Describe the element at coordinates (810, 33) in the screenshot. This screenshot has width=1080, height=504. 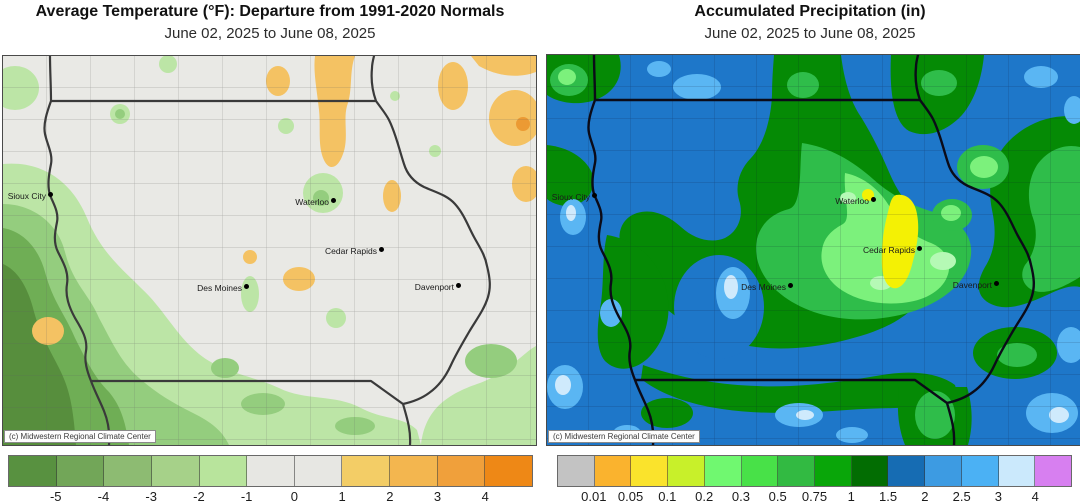
I see `precipitation-subtitle: June 02, 2025 to June 08, 2025` at that location.